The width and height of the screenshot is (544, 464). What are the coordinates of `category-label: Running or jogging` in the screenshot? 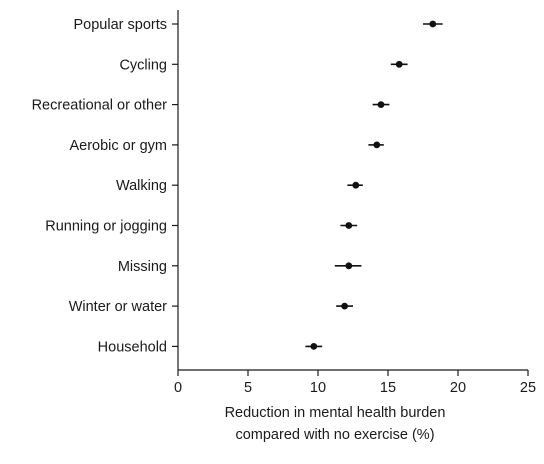 It's located at (106, 227).